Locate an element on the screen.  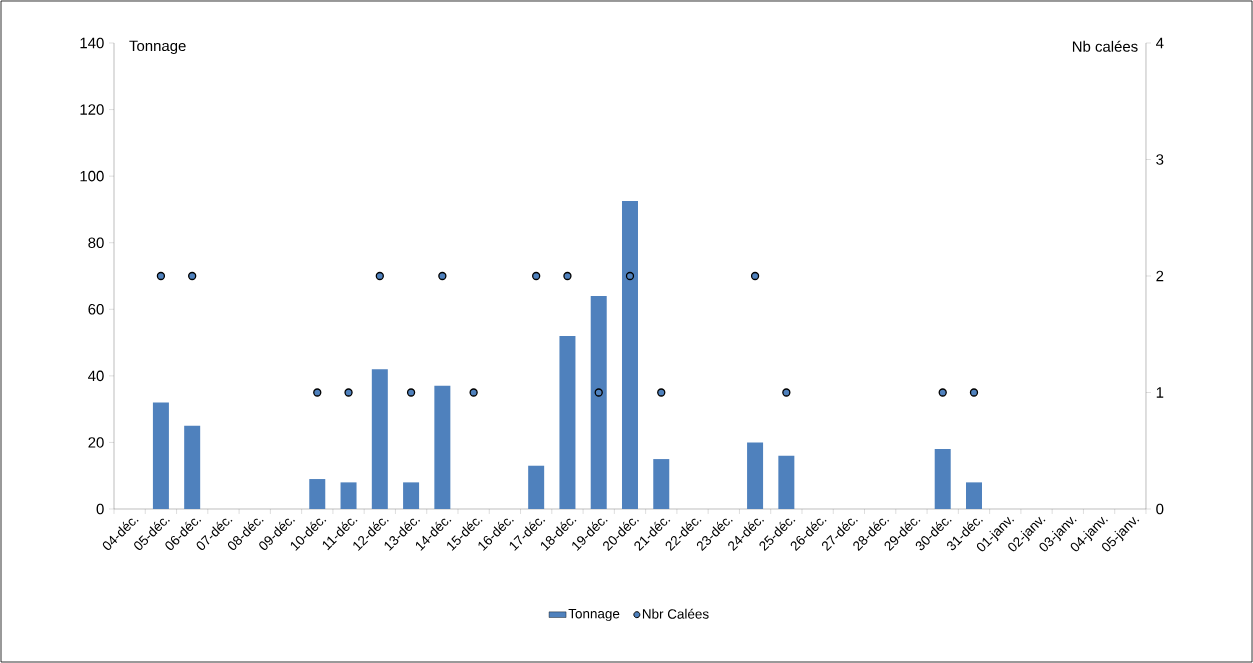
y-tick-label: 80 is located at coordinates (96, 242).